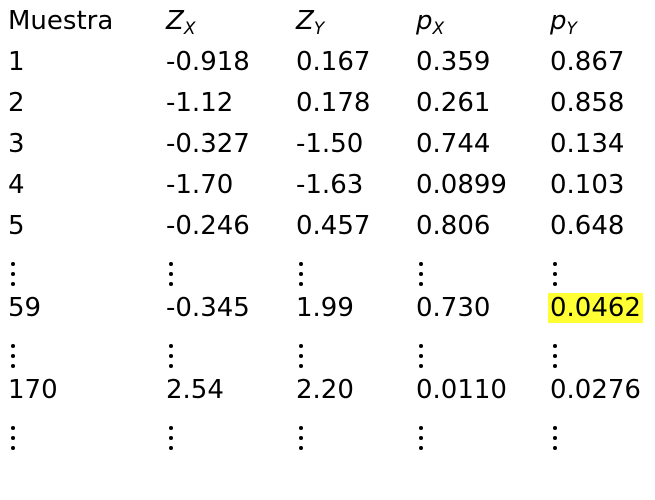 The image size is (655, 500). I want to click on cell-muestra: 170, so click(33, 390).